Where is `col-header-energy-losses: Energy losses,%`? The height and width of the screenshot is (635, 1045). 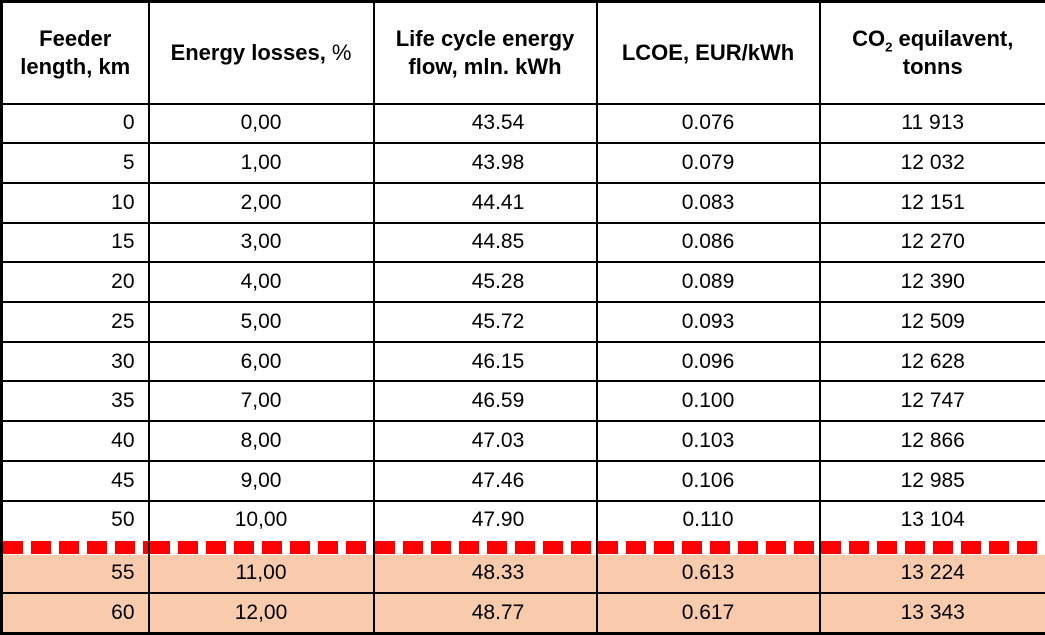
col-header-energy-losses: Energy losses,% is located at coordinates (261, 52).